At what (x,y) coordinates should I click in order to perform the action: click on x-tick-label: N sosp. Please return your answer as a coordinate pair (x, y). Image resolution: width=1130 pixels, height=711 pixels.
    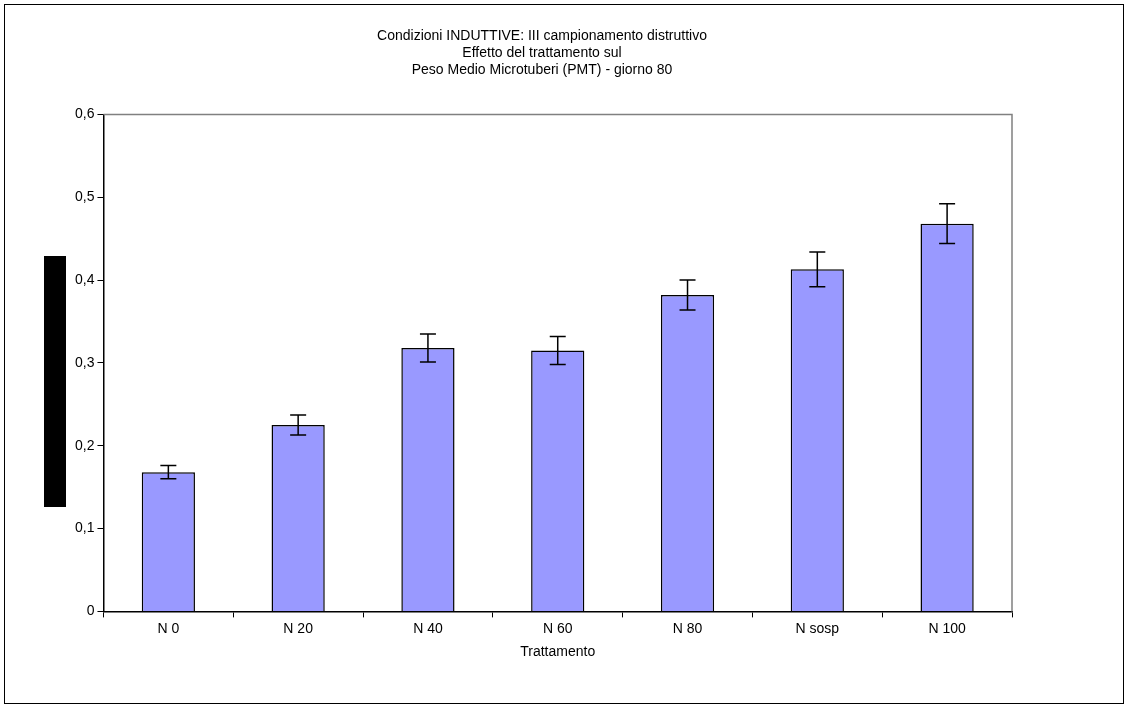
    Looking at the image, I should click on (817, 627).